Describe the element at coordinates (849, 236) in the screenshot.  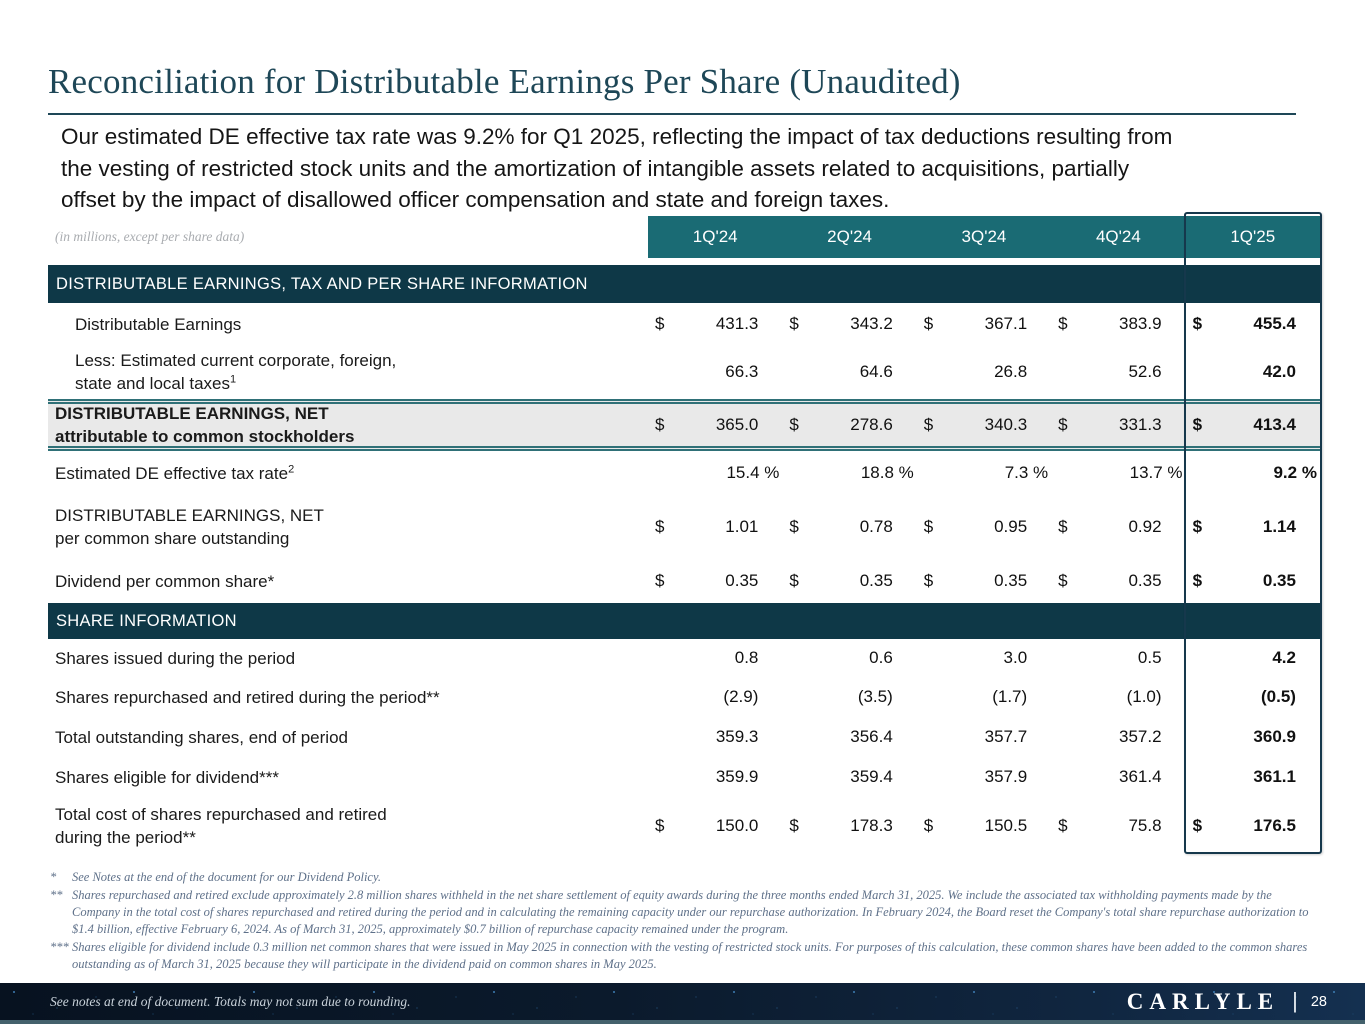
I see `column-header: 2Q'24` at that location.